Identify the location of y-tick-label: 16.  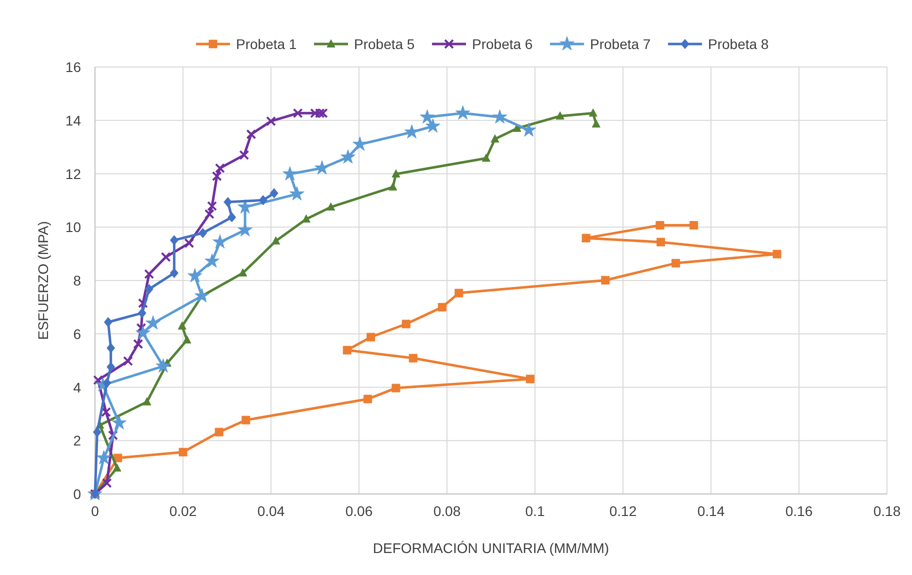
(73, 67).